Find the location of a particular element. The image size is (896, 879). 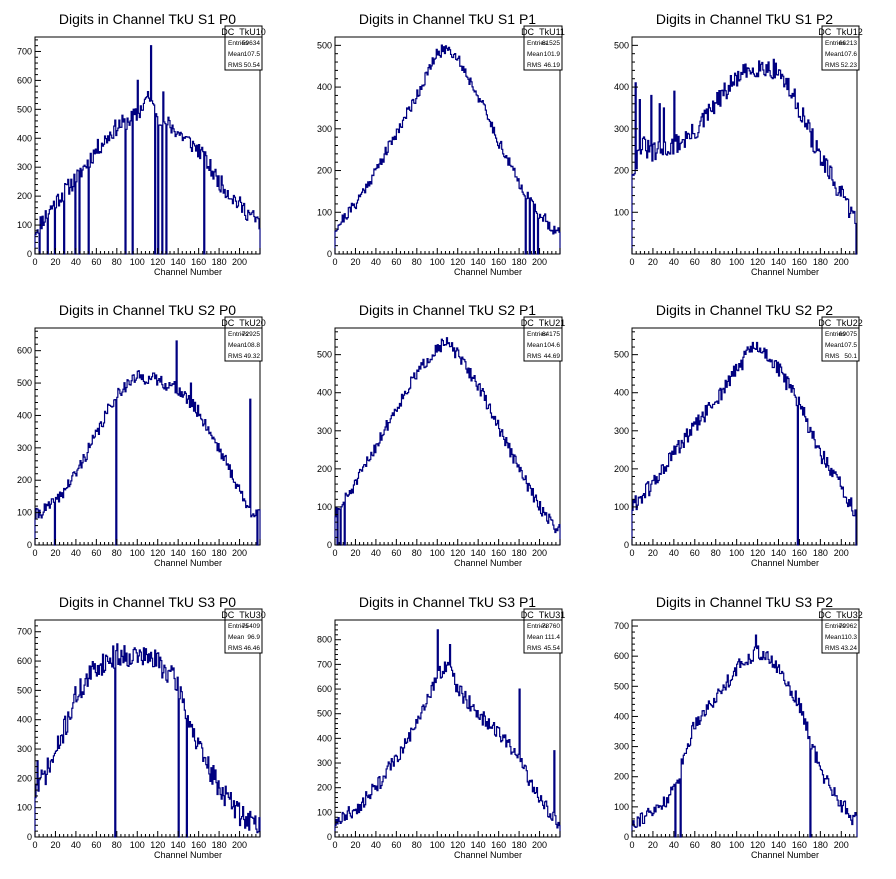

stats-value: 49.32 is located at coordinates (252, 356).